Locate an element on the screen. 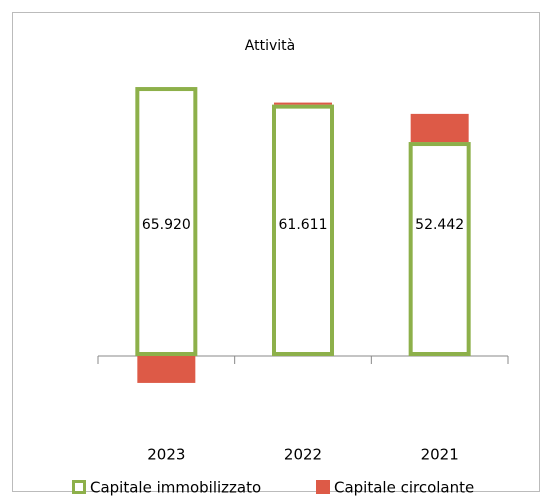 The width and height of the screenshot is (552, 504). data-label: 52.442 is located at coordinates (439, 225).